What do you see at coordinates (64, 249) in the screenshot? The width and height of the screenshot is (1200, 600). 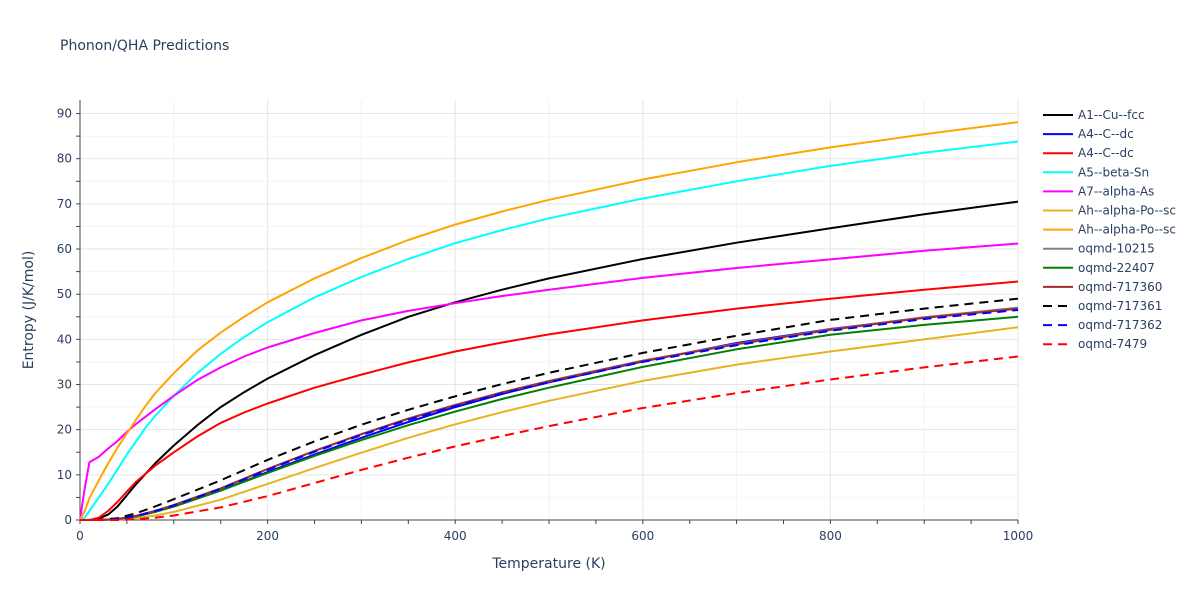 I see `y-tick-label: 60` at bounding box center [64, 249].